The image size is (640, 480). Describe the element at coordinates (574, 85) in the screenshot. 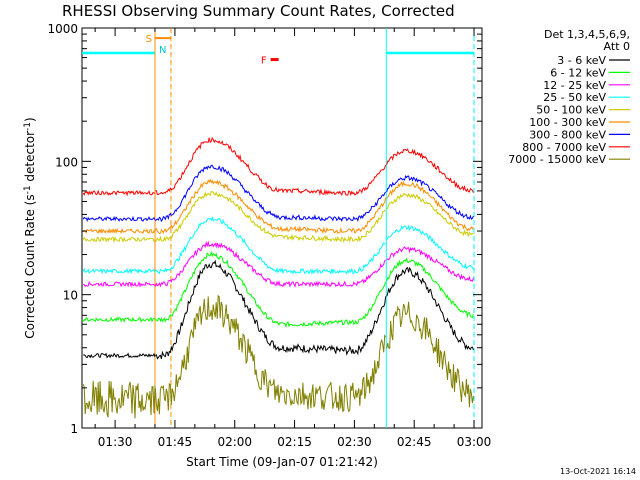

I see `legend-entry: 12 - 25 keV` at that location.